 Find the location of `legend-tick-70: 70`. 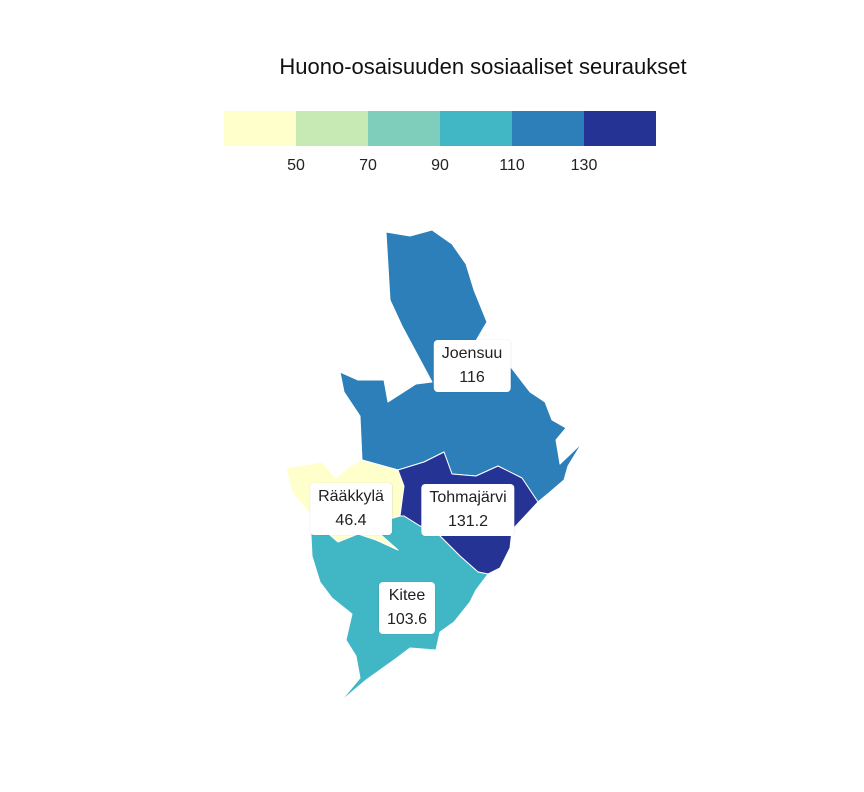

legend-tick-70: 70 is located at coordinates (368, 165).